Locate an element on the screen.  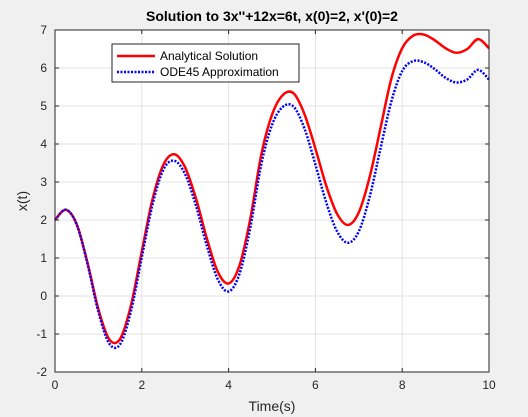
y-tick-label-2: 0 is located at coordinates (43, 296).